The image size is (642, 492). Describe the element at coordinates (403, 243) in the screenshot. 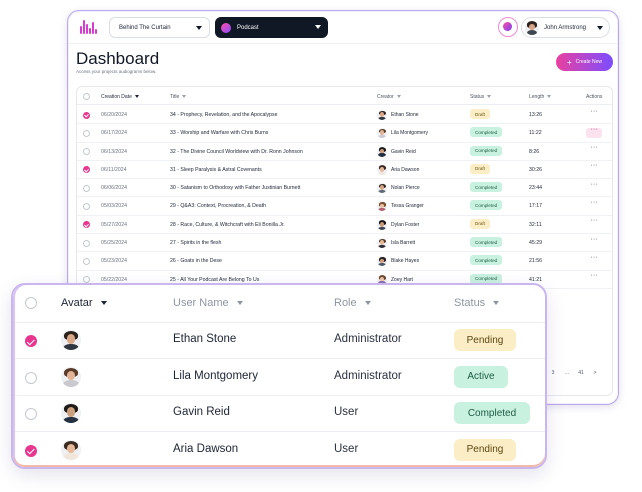

I see `creator-name: Isla Barrett` at that location.